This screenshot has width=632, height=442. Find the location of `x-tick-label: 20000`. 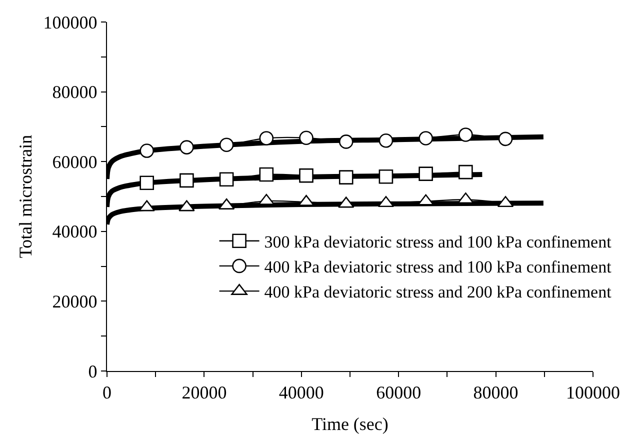

x-tick-label: 20000 is located at coordinates (204, 392).